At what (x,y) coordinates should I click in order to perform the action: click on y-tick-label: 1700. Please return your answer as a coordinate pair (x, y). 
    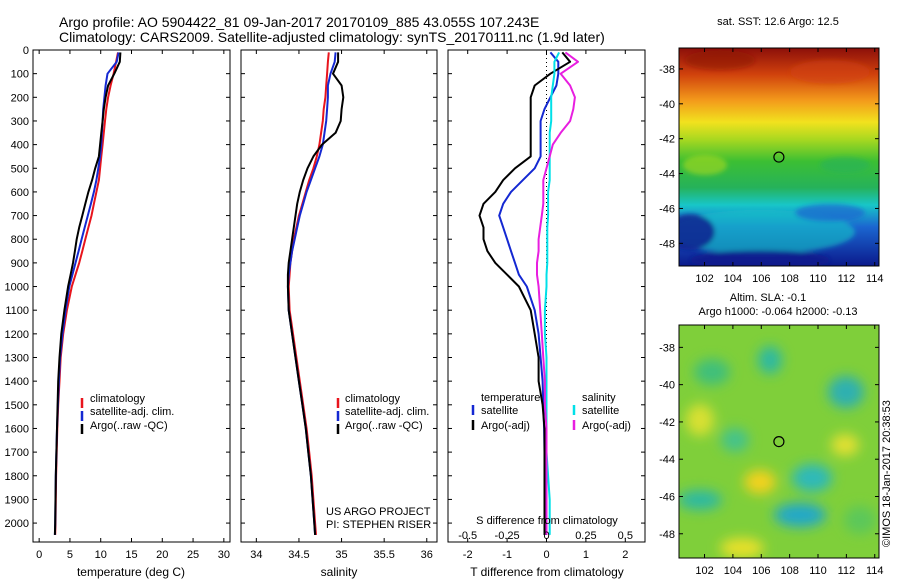
    Looking at the image, I should click on (17, 453).